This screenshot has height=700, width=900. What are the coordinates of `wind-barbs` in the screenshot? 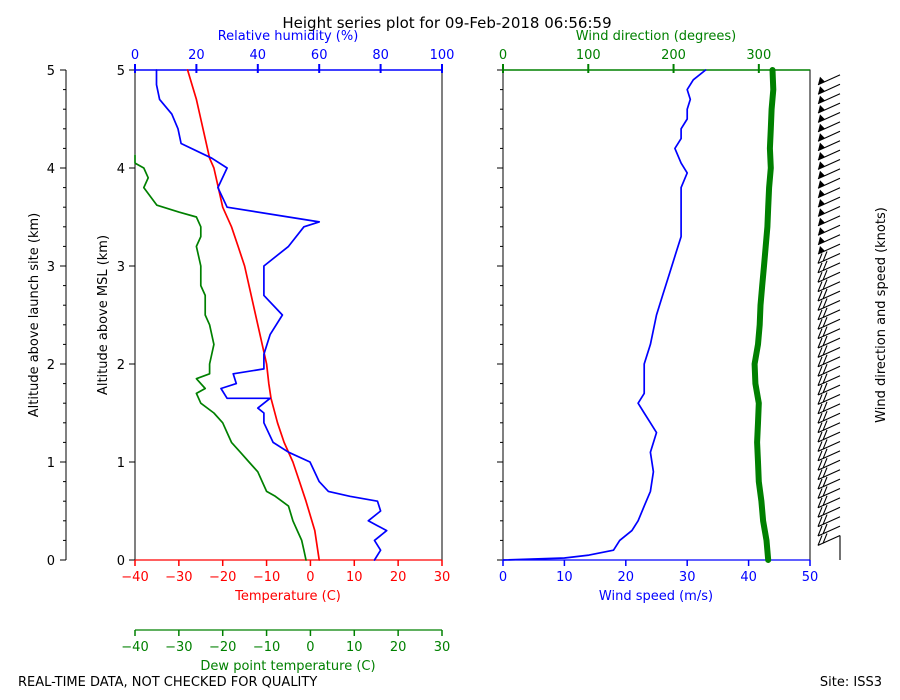 It's located at (829, 317).